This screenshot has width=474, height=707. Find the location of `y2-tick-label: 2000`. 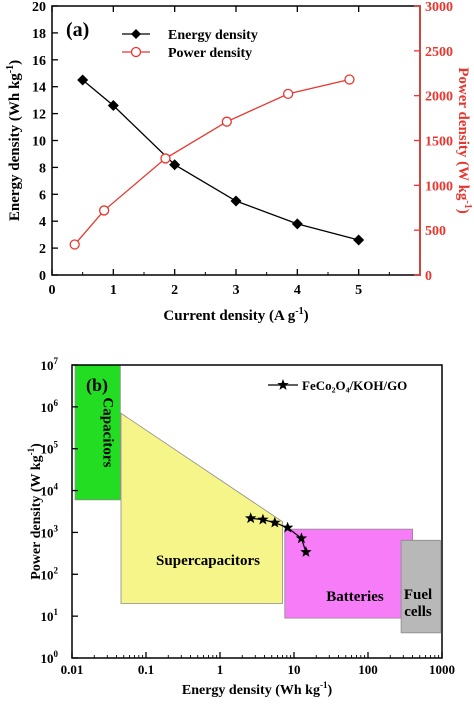

y2-tick-label: 2000 is located at coordinates (439, 97).